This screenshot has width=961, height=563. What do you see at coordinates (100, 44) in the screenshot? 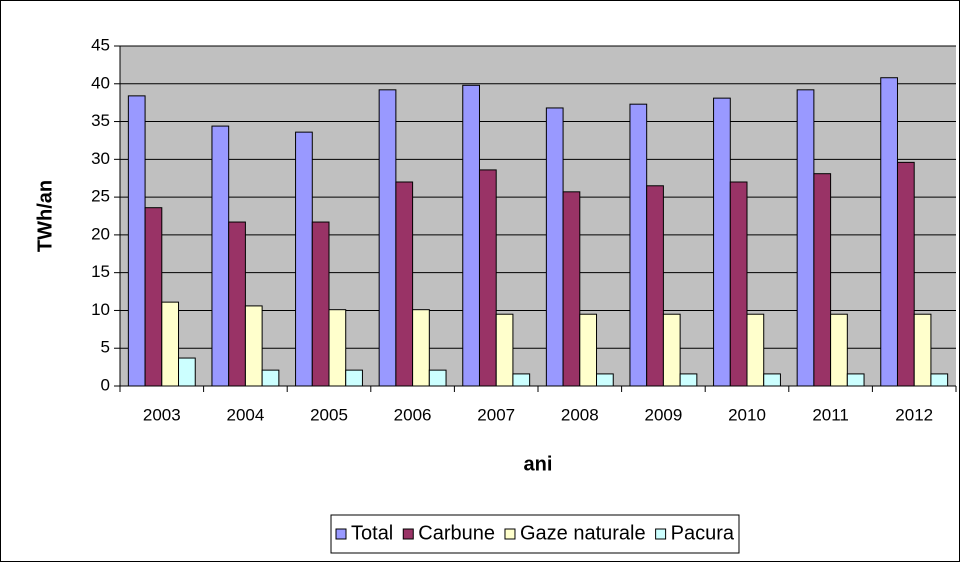
I see `y-tick-label: 45` at bounding box center [100, 44].